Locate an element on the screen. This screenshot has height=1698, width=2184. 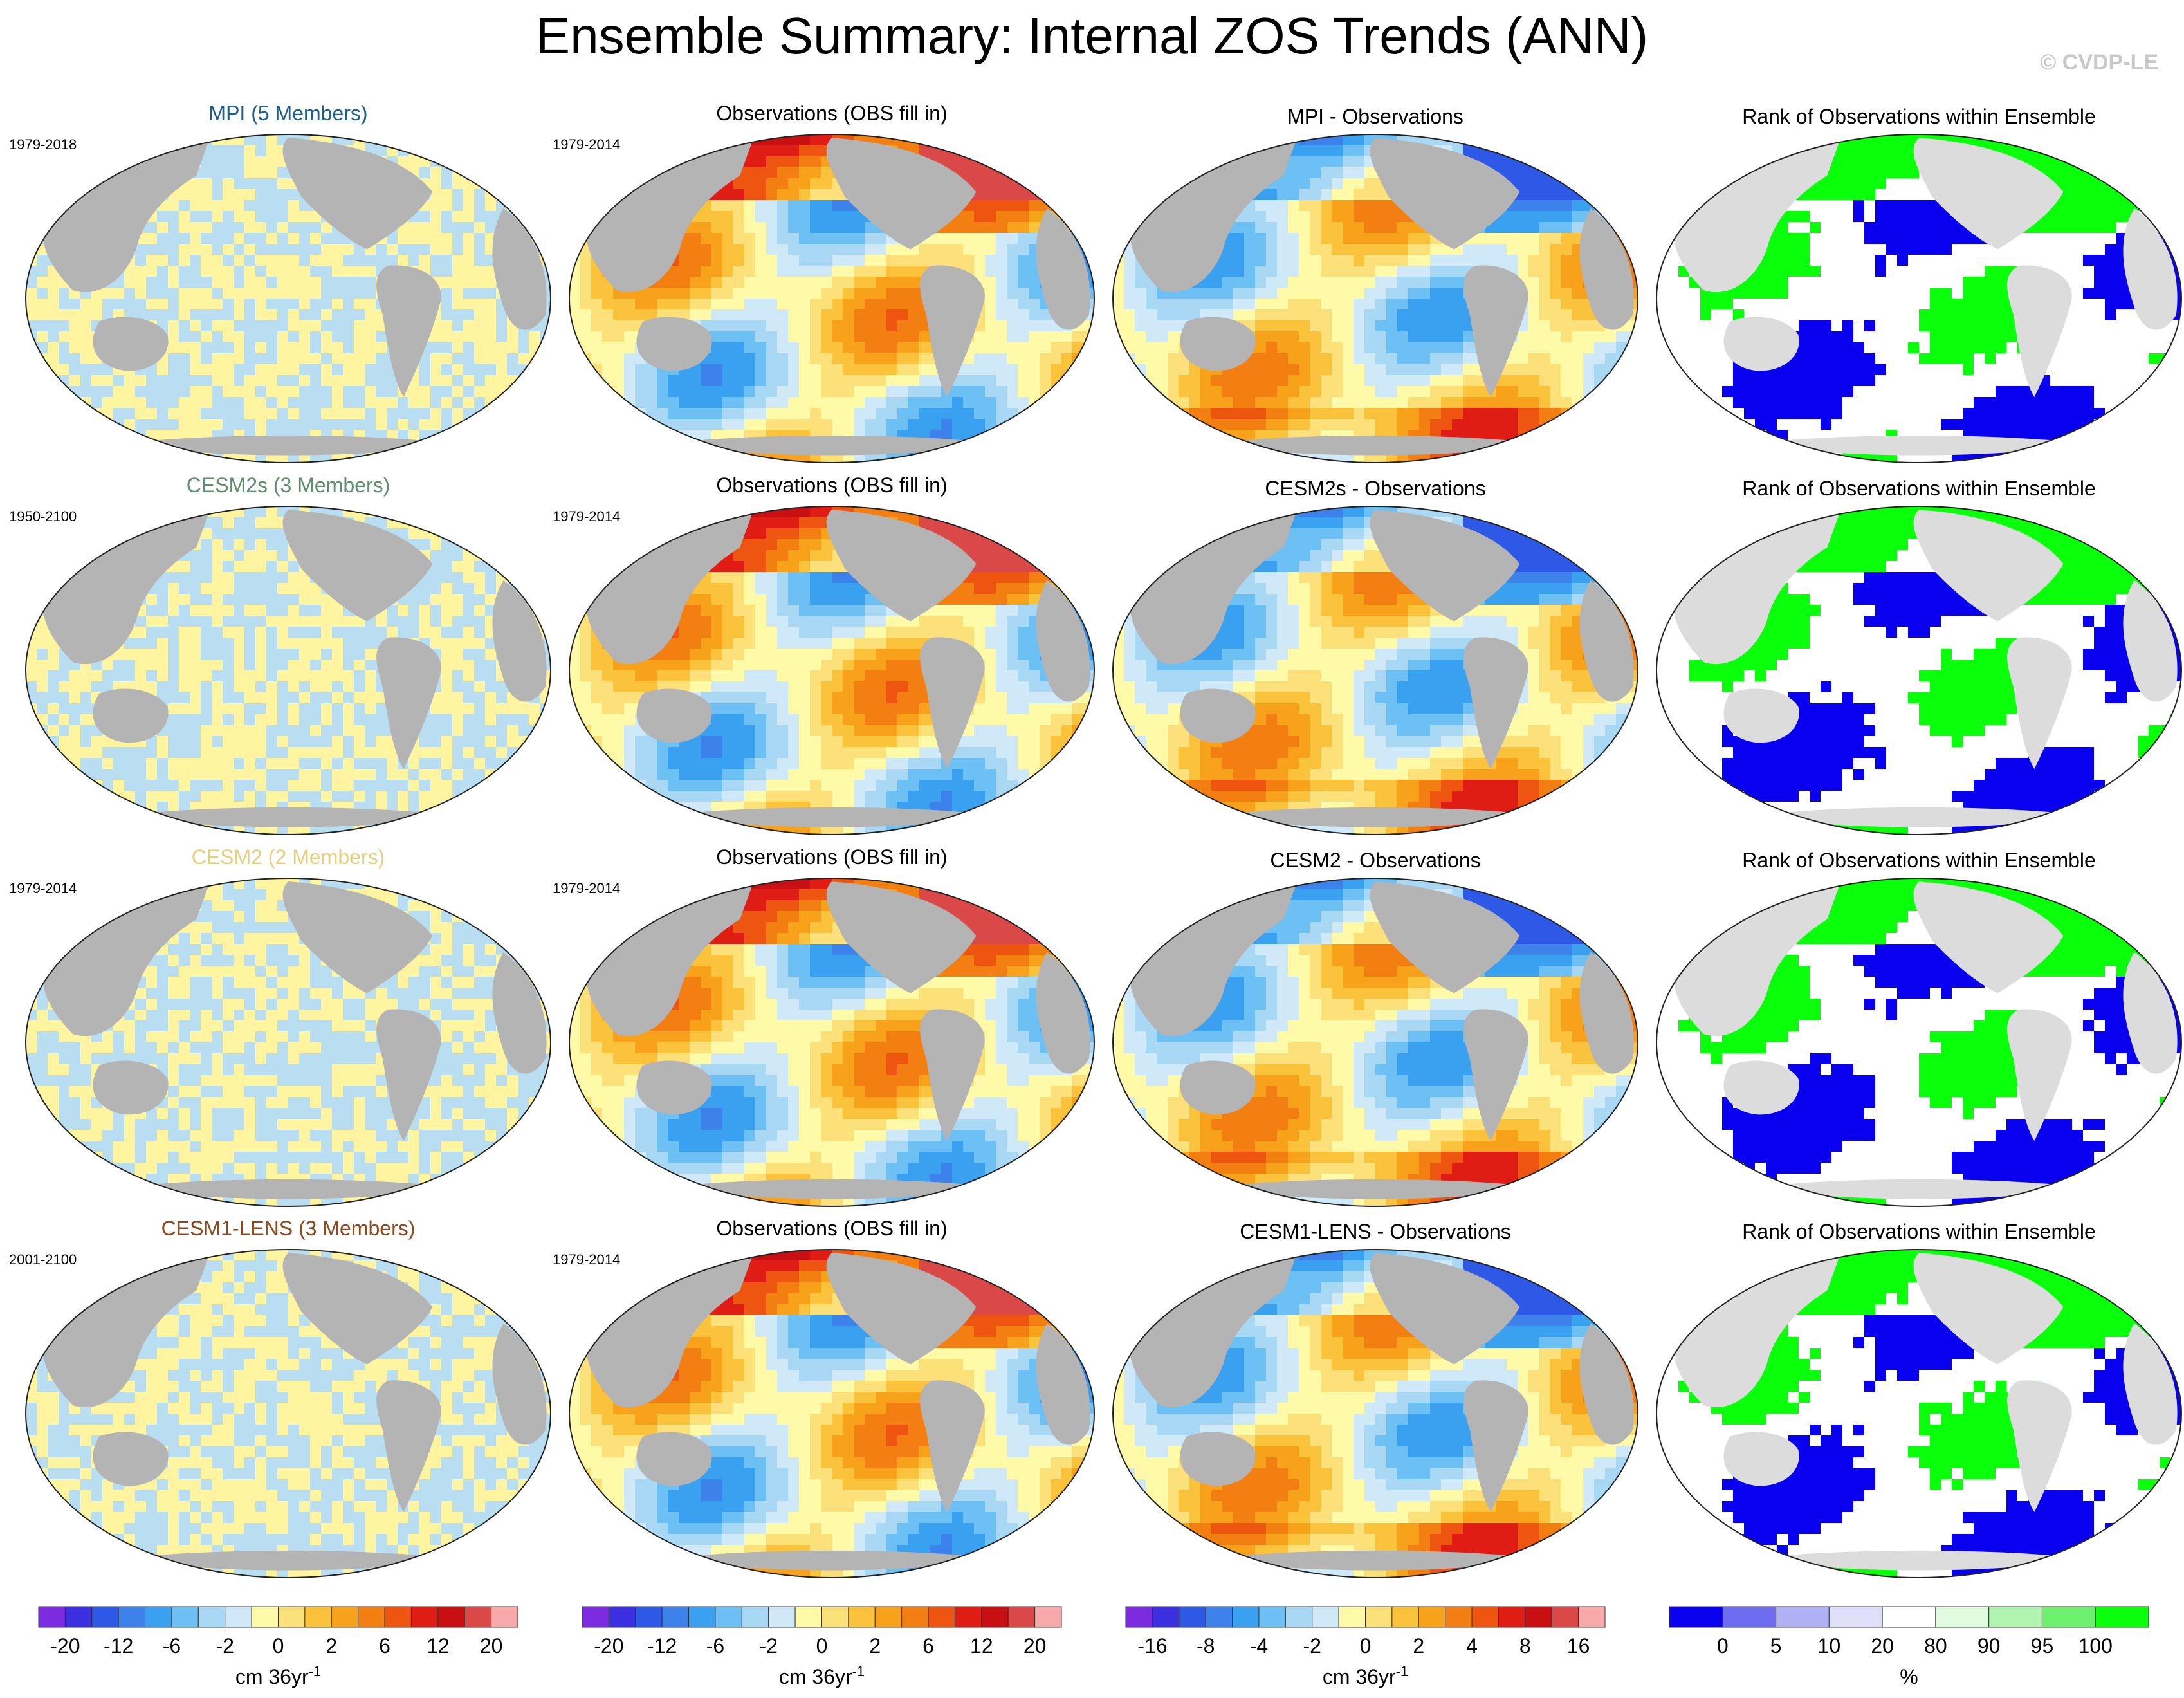
panel-title-model: CESM2 (2 Members) is located at coordinates (288, 857).